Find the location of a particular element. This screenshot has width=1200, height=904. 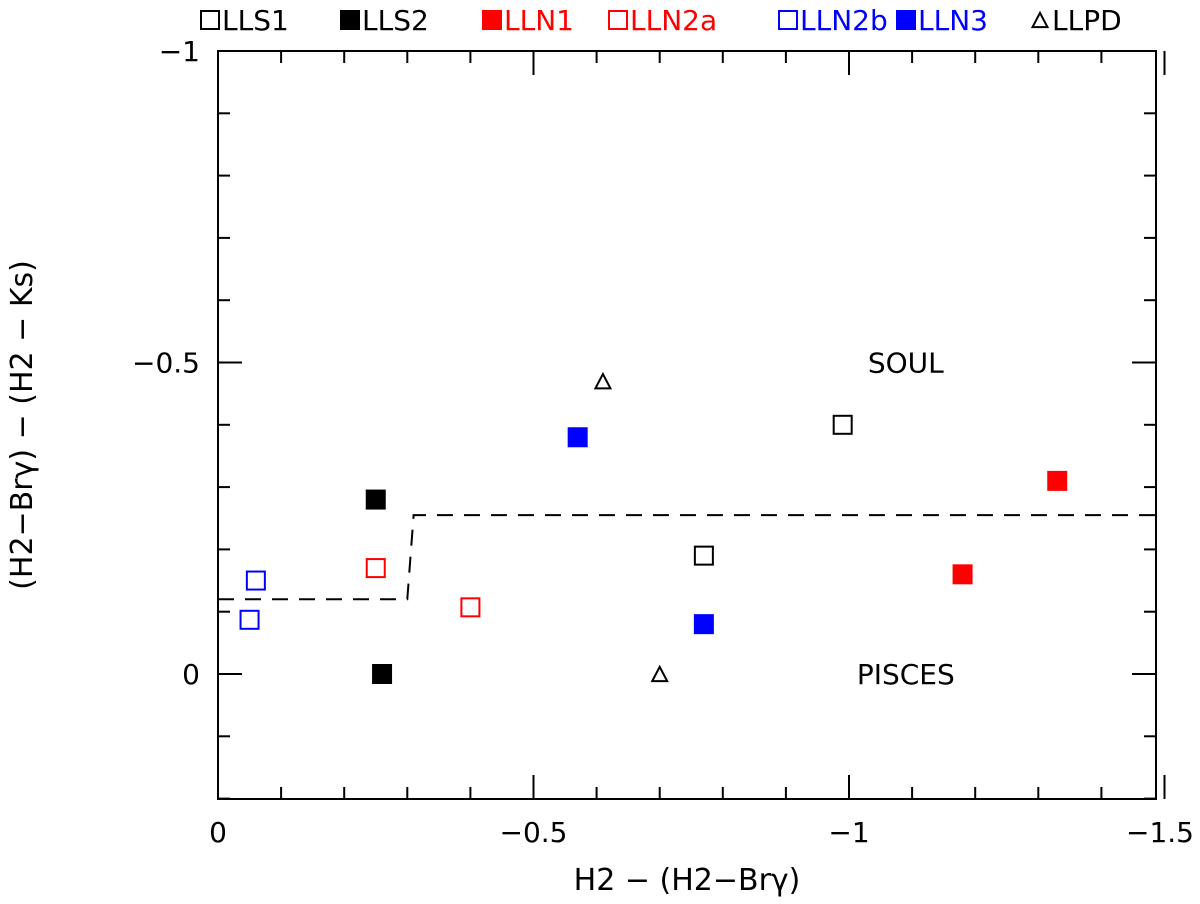

legend-item-lls1: LLS1 is located at coordinates (244, 20).